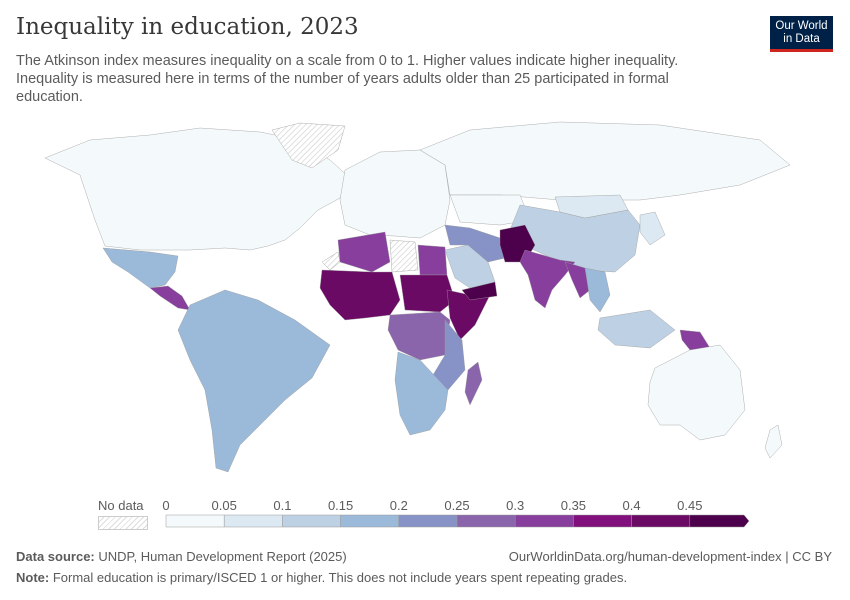 This screenshot has height=600, width=850. I want to click on legend-tick-label: 0.3, so click(515, 505).